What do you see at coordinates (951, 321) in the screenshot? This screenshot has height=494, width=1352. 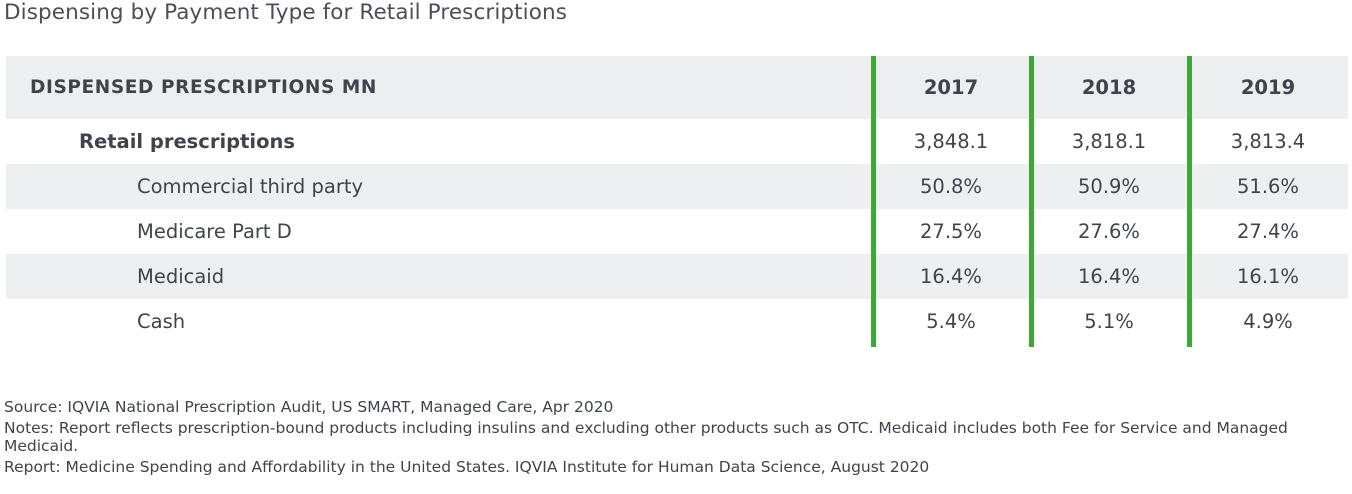 I see `data-cell: 5.4%` at bounding box center [951, 321].